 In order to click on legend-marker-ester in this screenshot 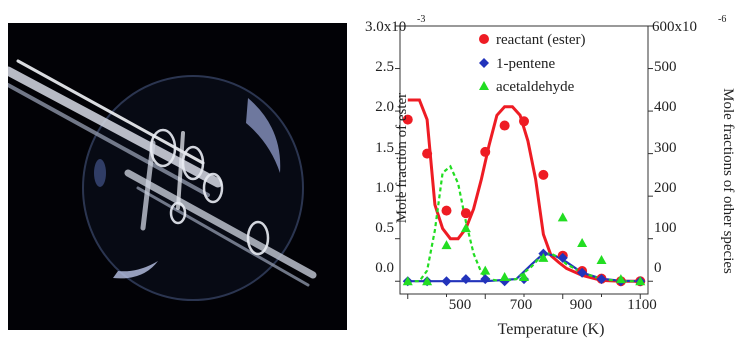, I will do `click(484, 39)`.